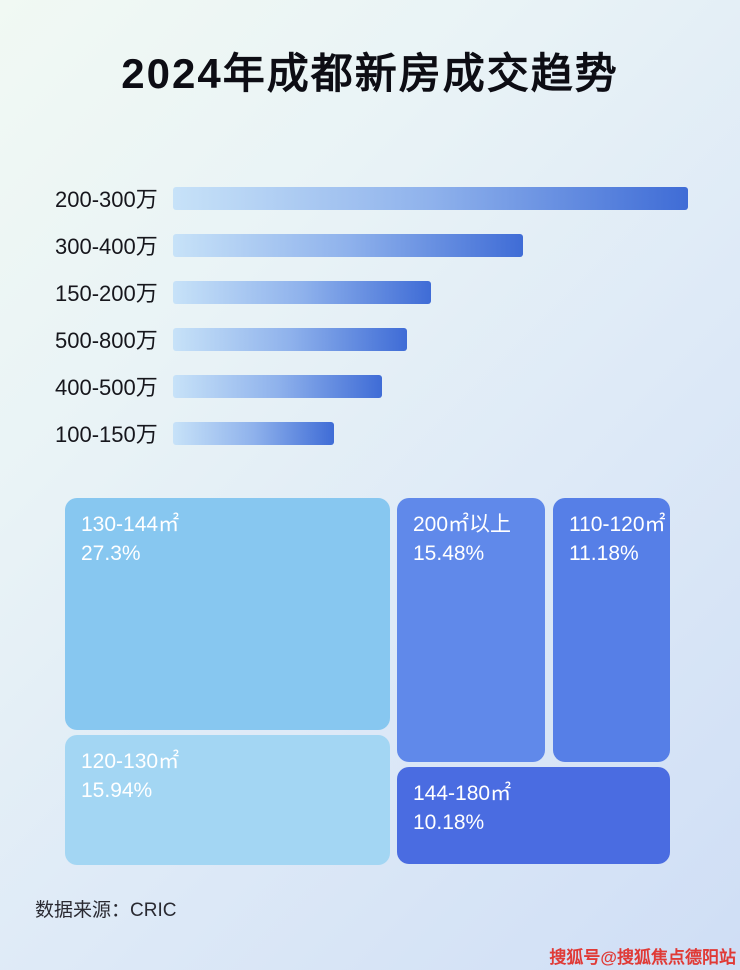 The height and width of the screenshot is (970, 740). I want to click on bar-label: 100-150万, so click(106, 434).